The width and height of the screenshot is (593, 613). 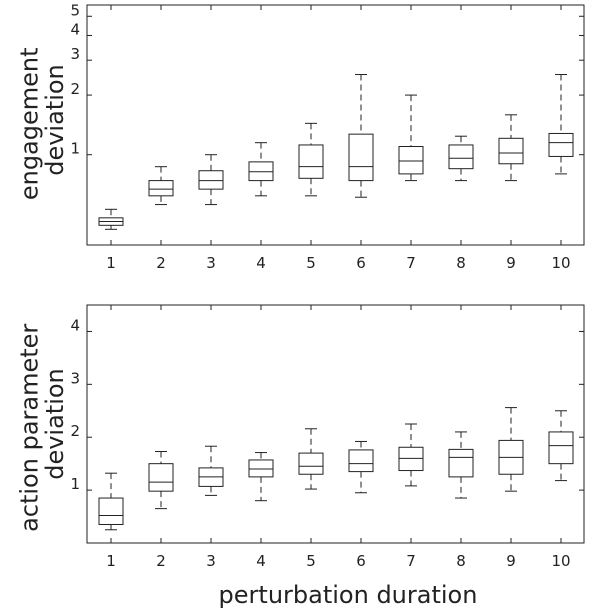 What do you see at coordinates (30, 123) in the screenshot?
I see `y-axis-label-line-1: engagement` at bounding box center [30, 123].